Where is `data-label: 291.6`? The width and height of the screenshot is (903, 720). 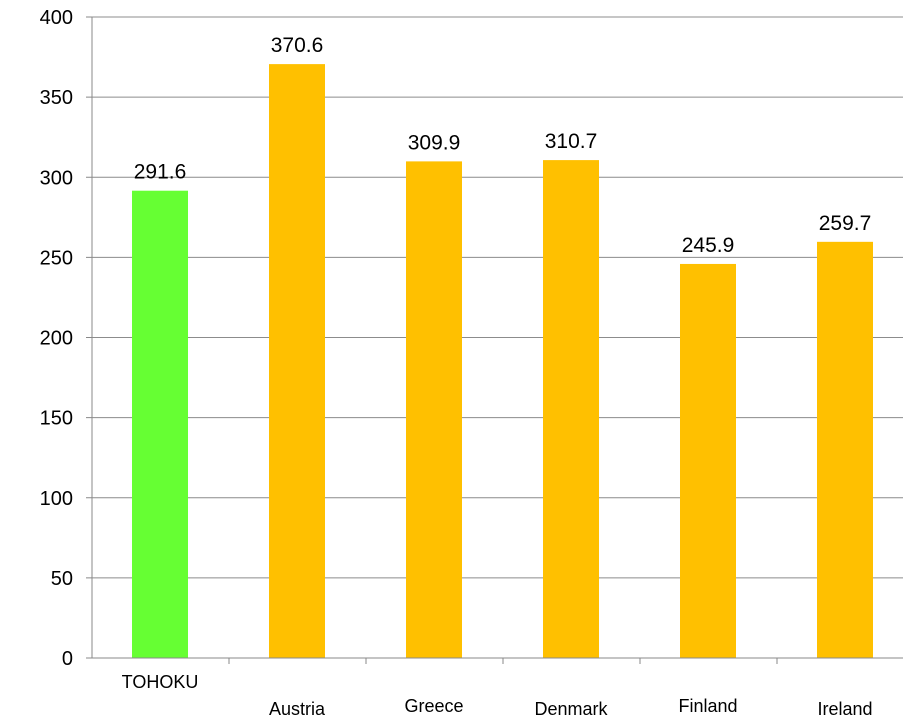
data-label: 291.6 is located at coordinates (160, 172).